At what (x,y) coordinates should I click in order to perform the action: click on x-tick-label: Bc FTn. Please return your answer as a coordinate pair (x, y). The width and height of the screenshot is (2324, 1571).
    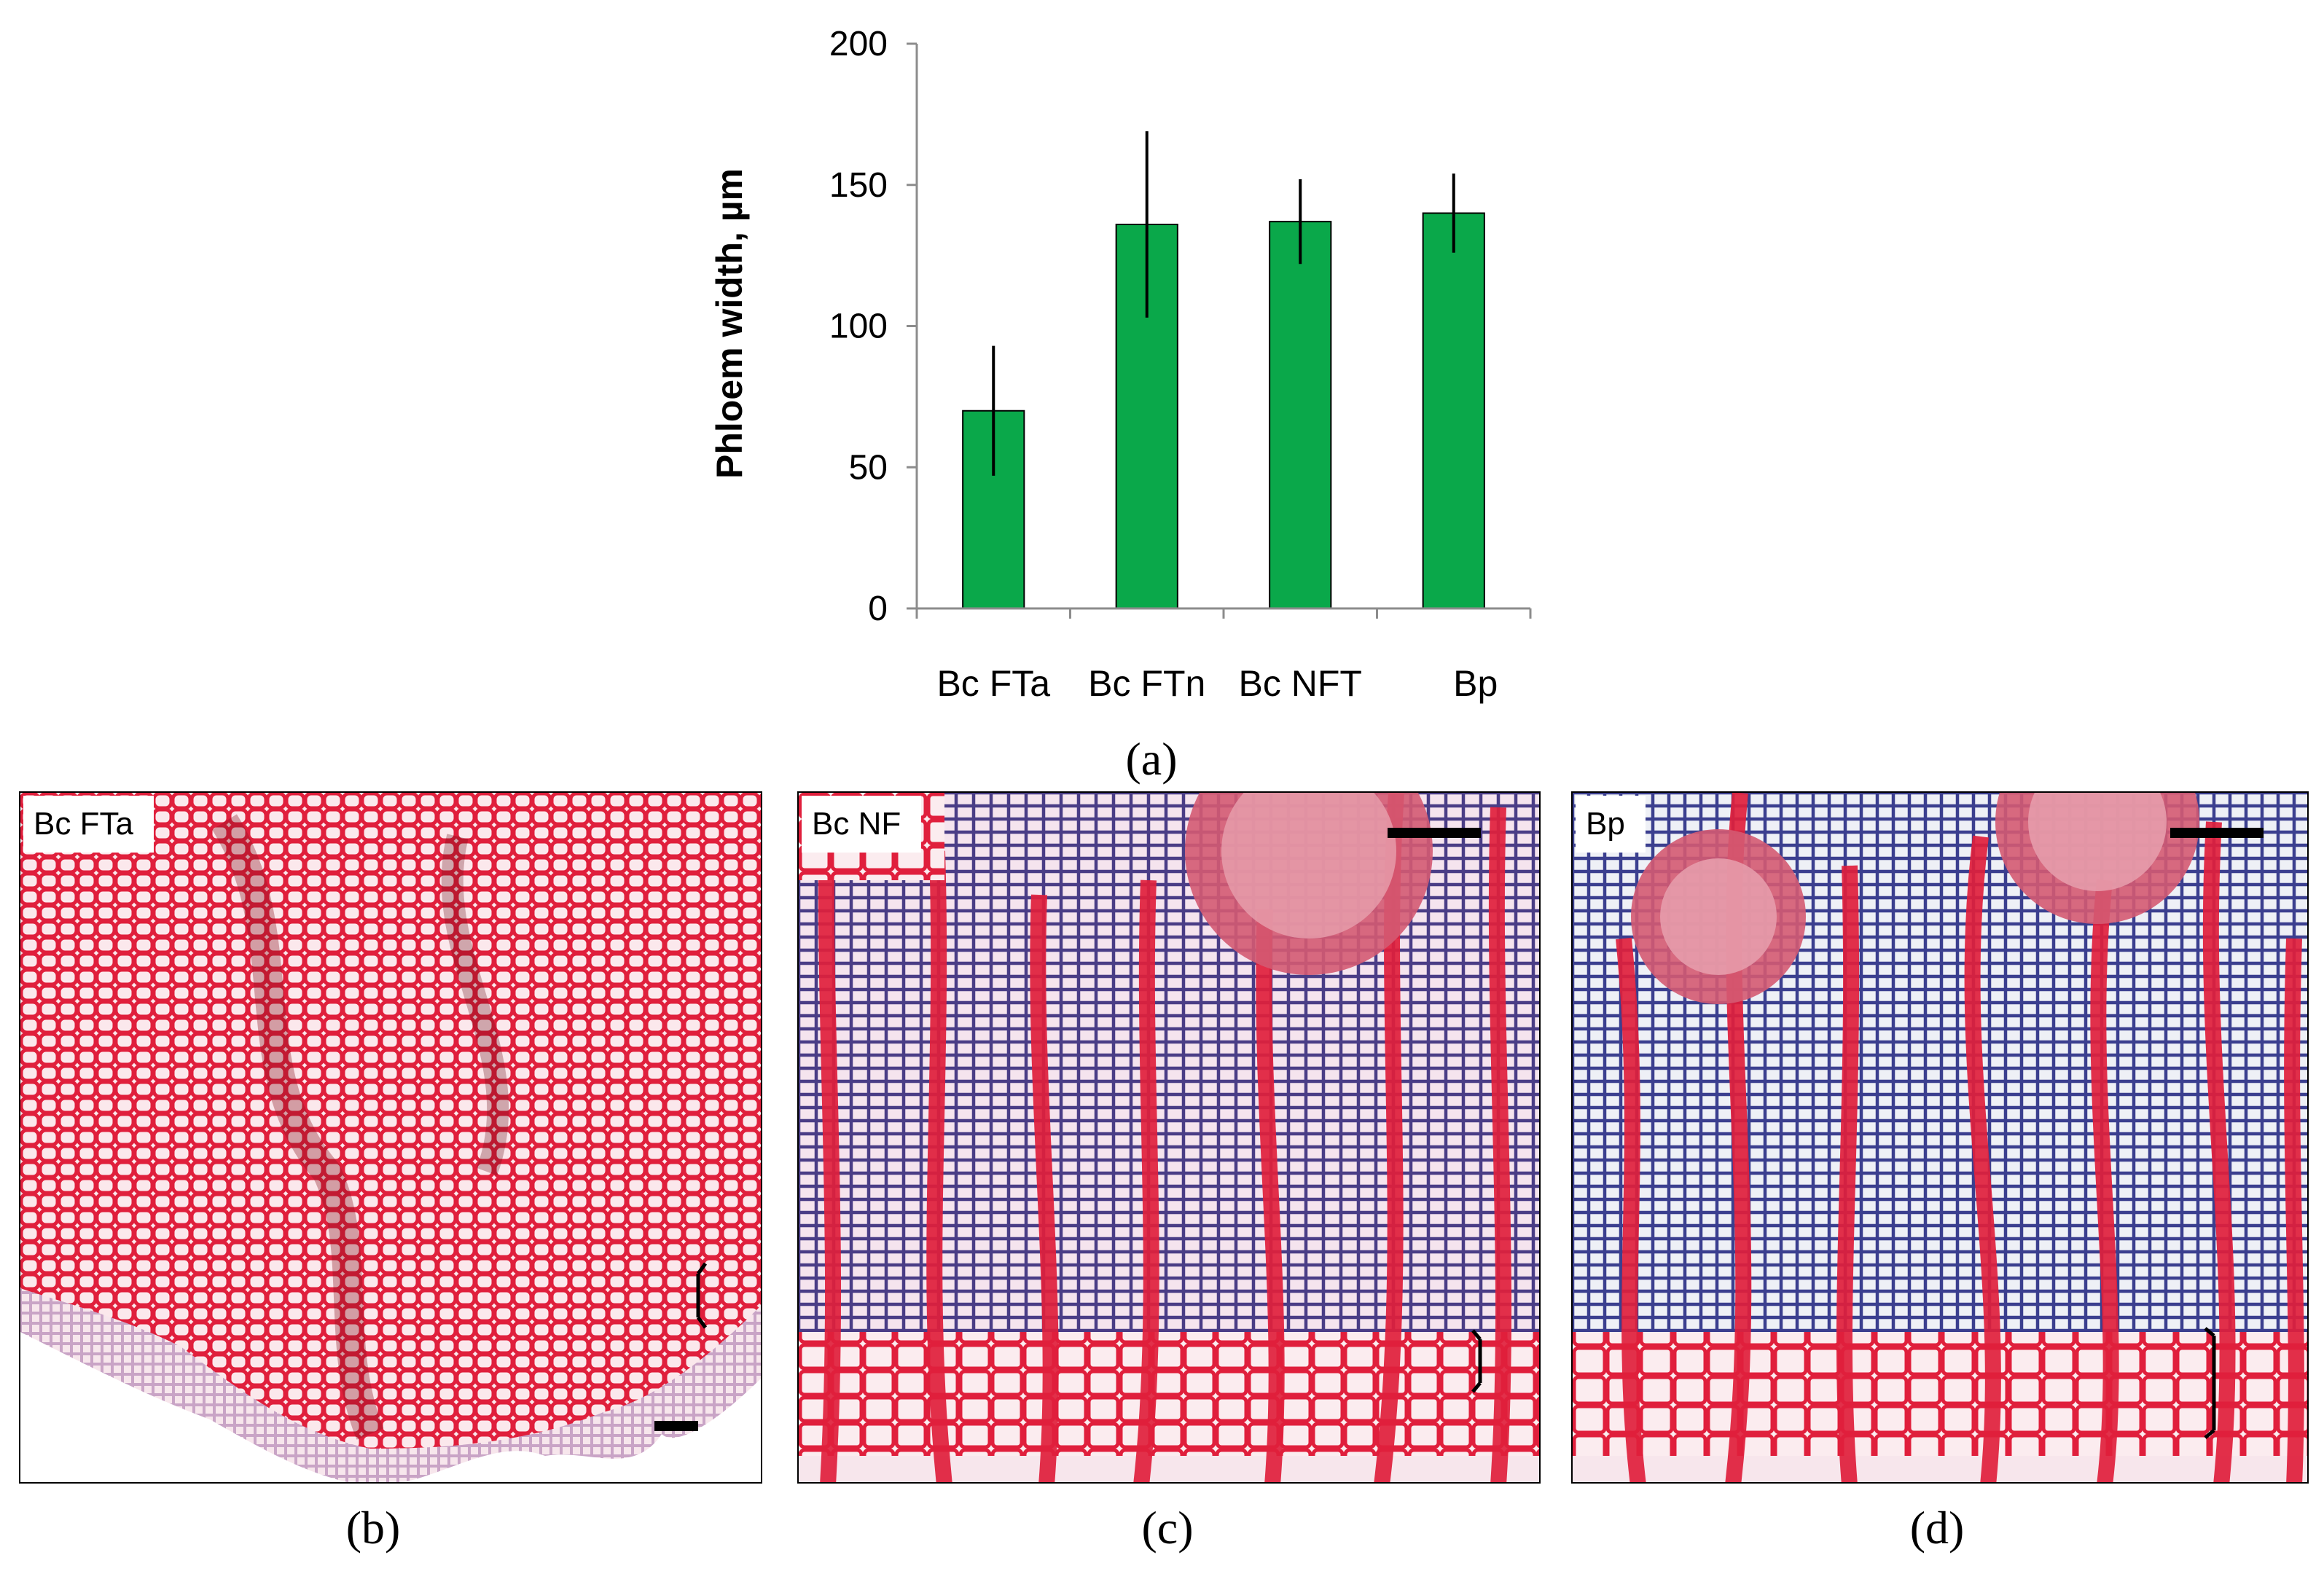
    Looking at the image, I should click on (1146, 683).